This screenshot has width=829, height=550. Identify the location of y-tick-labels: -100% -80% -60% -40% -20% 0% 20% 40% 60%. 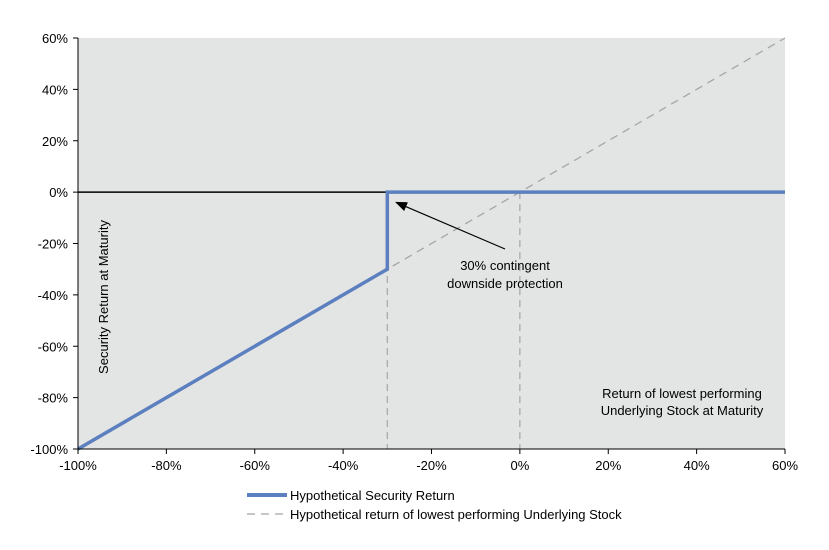
(49, 244).